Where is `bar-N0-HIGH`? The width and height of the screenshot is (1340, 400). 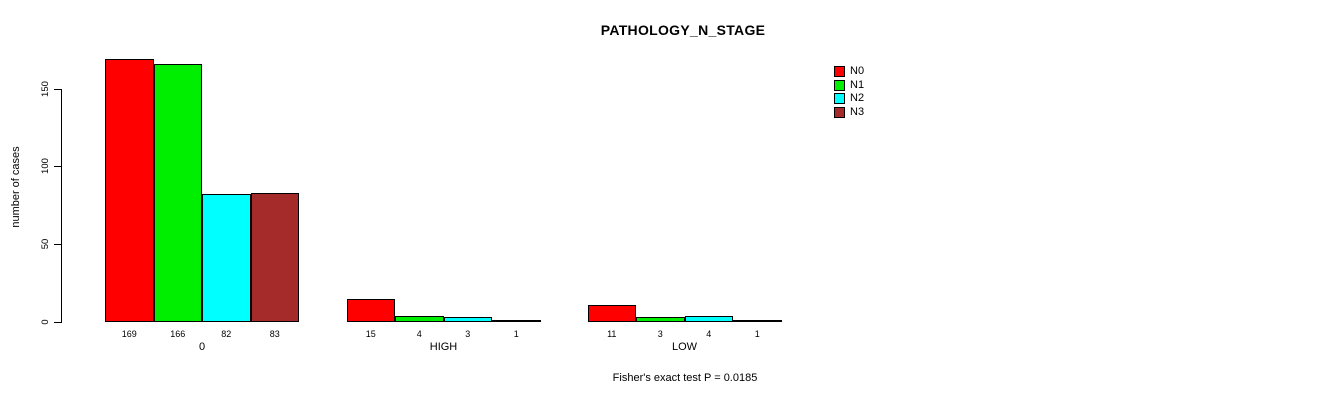 bar-N0-HIGH is located at coordinates (370, 310).